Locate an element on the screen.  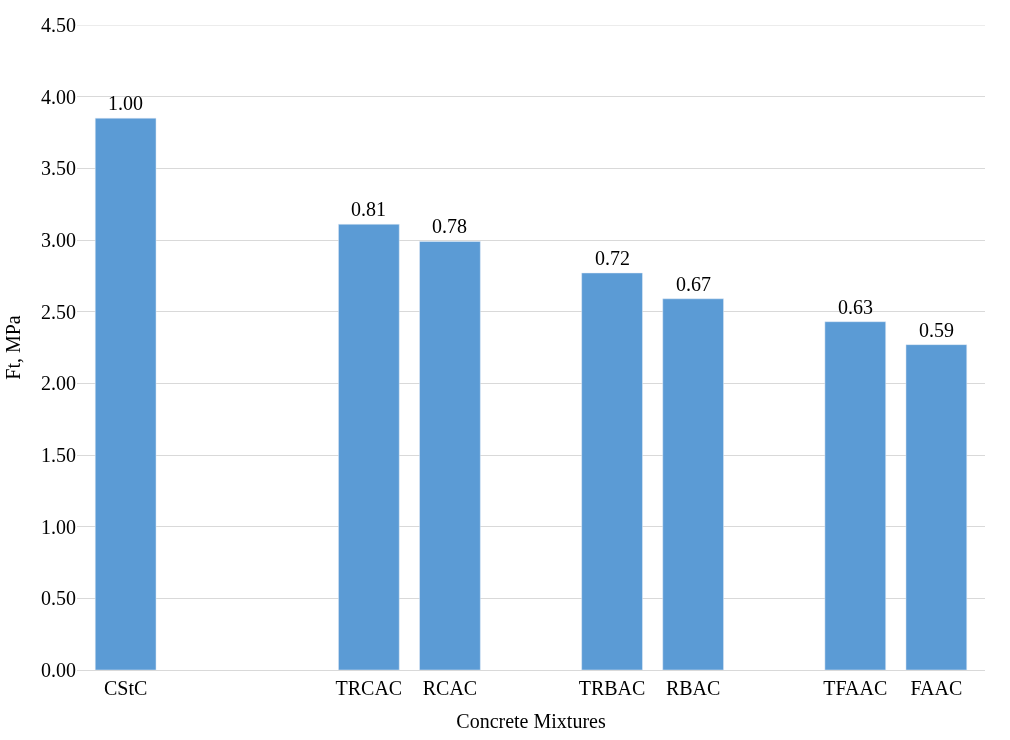
y-axis-title: Ft, MPa is located at coordinates (12, 347).